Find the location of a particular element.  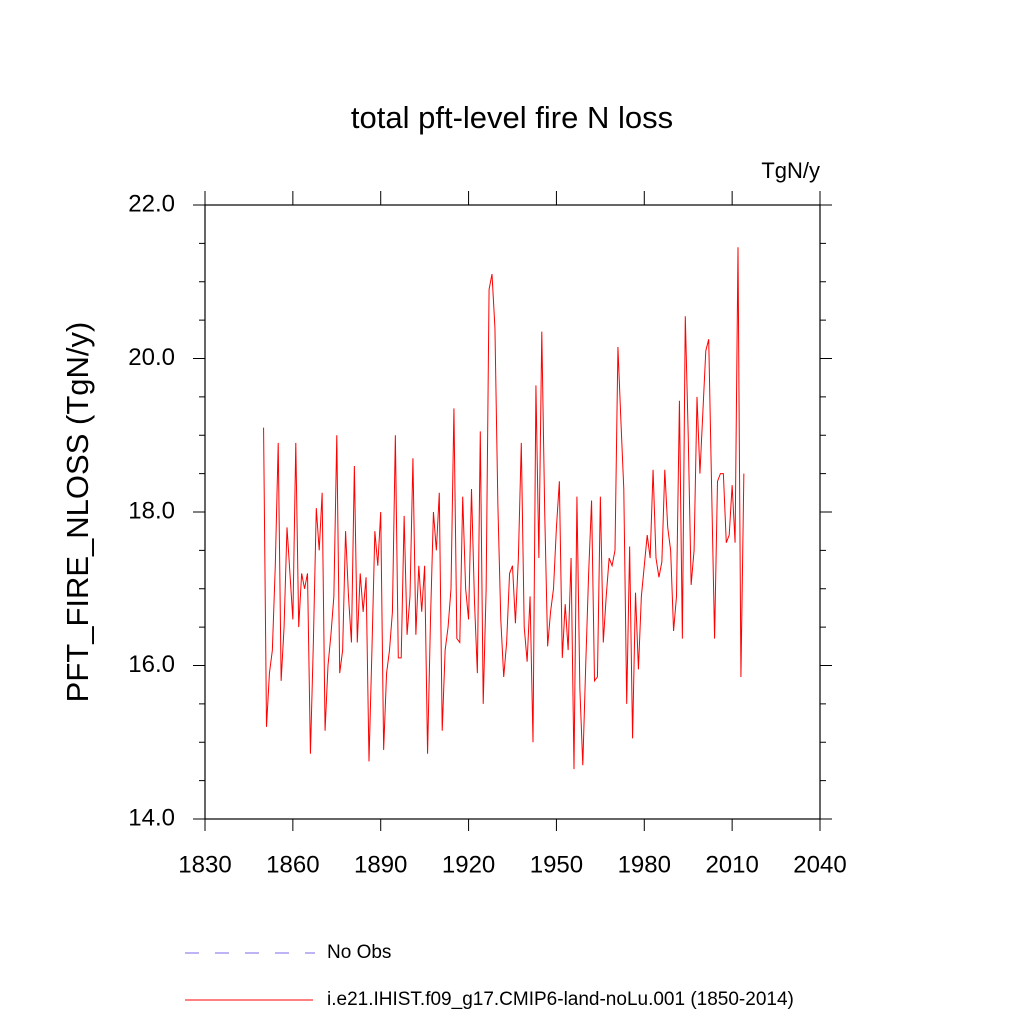

x-tick-label: 2010 is located at coordinates (731, 864).